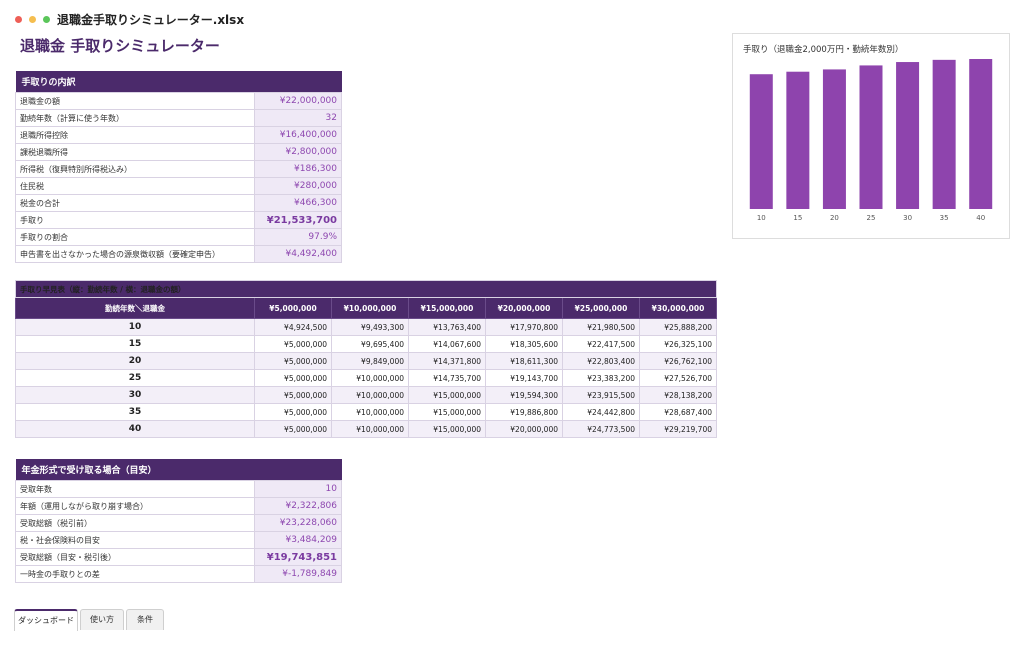 The image size is (1024, 649). What do you see at coordinates (601, 429) in the screenshot?
I see `table-cell: ¥24,773,500` at bounding box center [601, 429].